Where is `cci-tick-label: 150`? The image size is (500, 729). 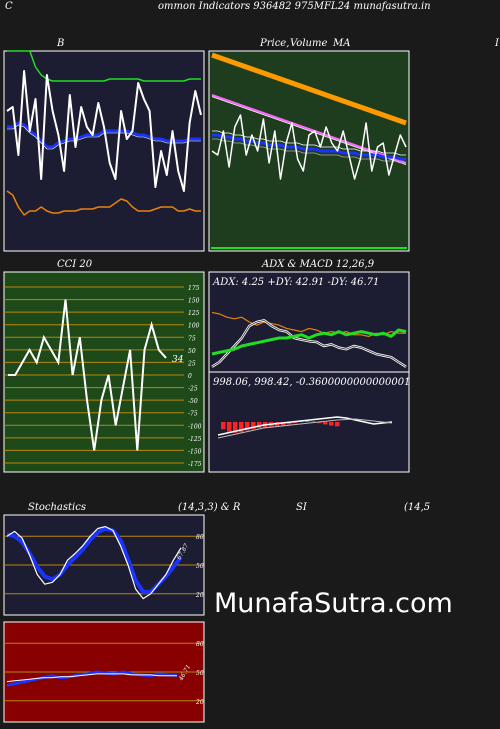
cci-tick-label: 150 is located at coordinates (194, 301).